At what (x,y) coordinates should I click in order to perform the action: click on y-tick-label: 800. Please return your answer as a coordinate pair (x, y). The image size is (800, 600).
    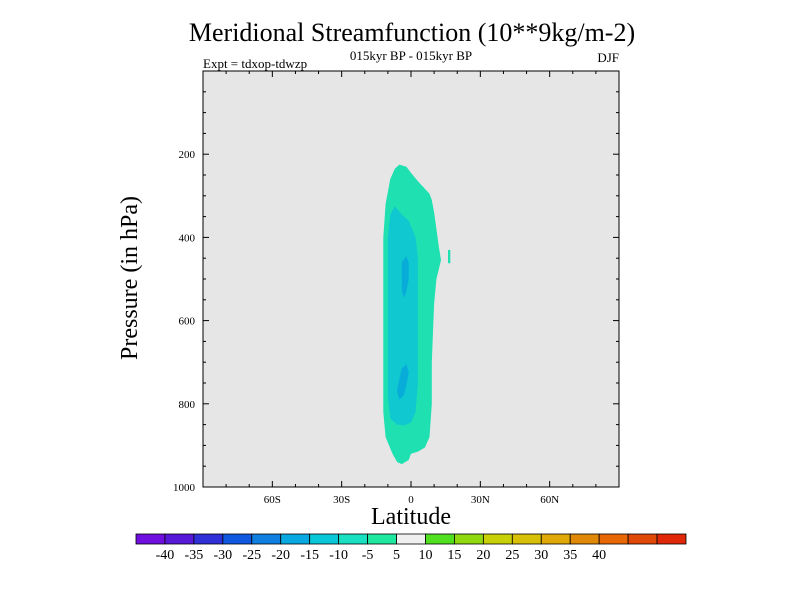
    Looking at the image, I should click on (187, 405).